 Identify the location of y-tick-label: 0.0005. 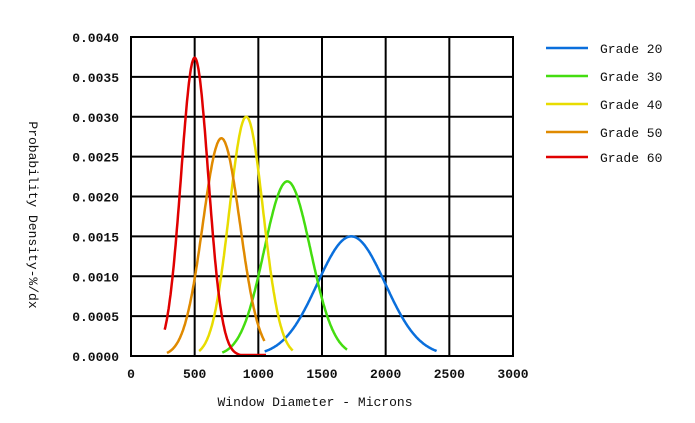
(95, 317).